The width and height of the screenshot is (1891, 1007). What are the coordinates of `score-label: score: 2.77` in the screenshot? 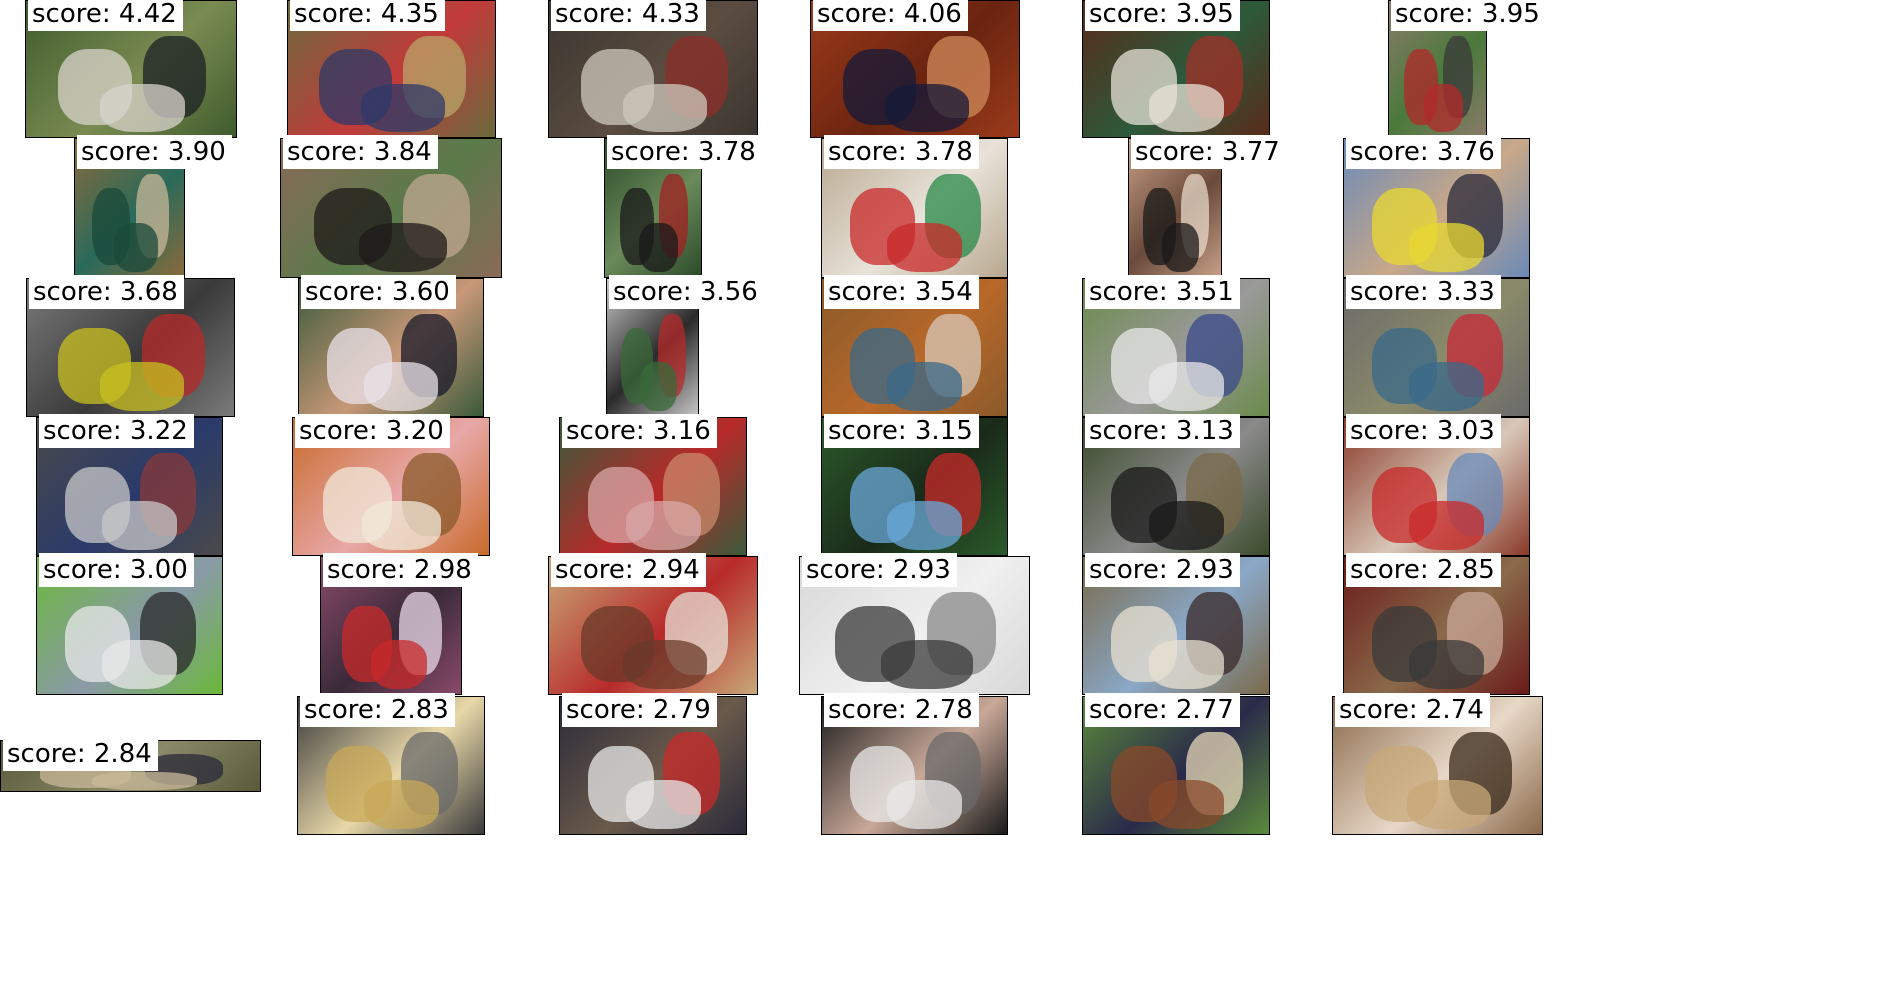 It's located at (1162, 710).